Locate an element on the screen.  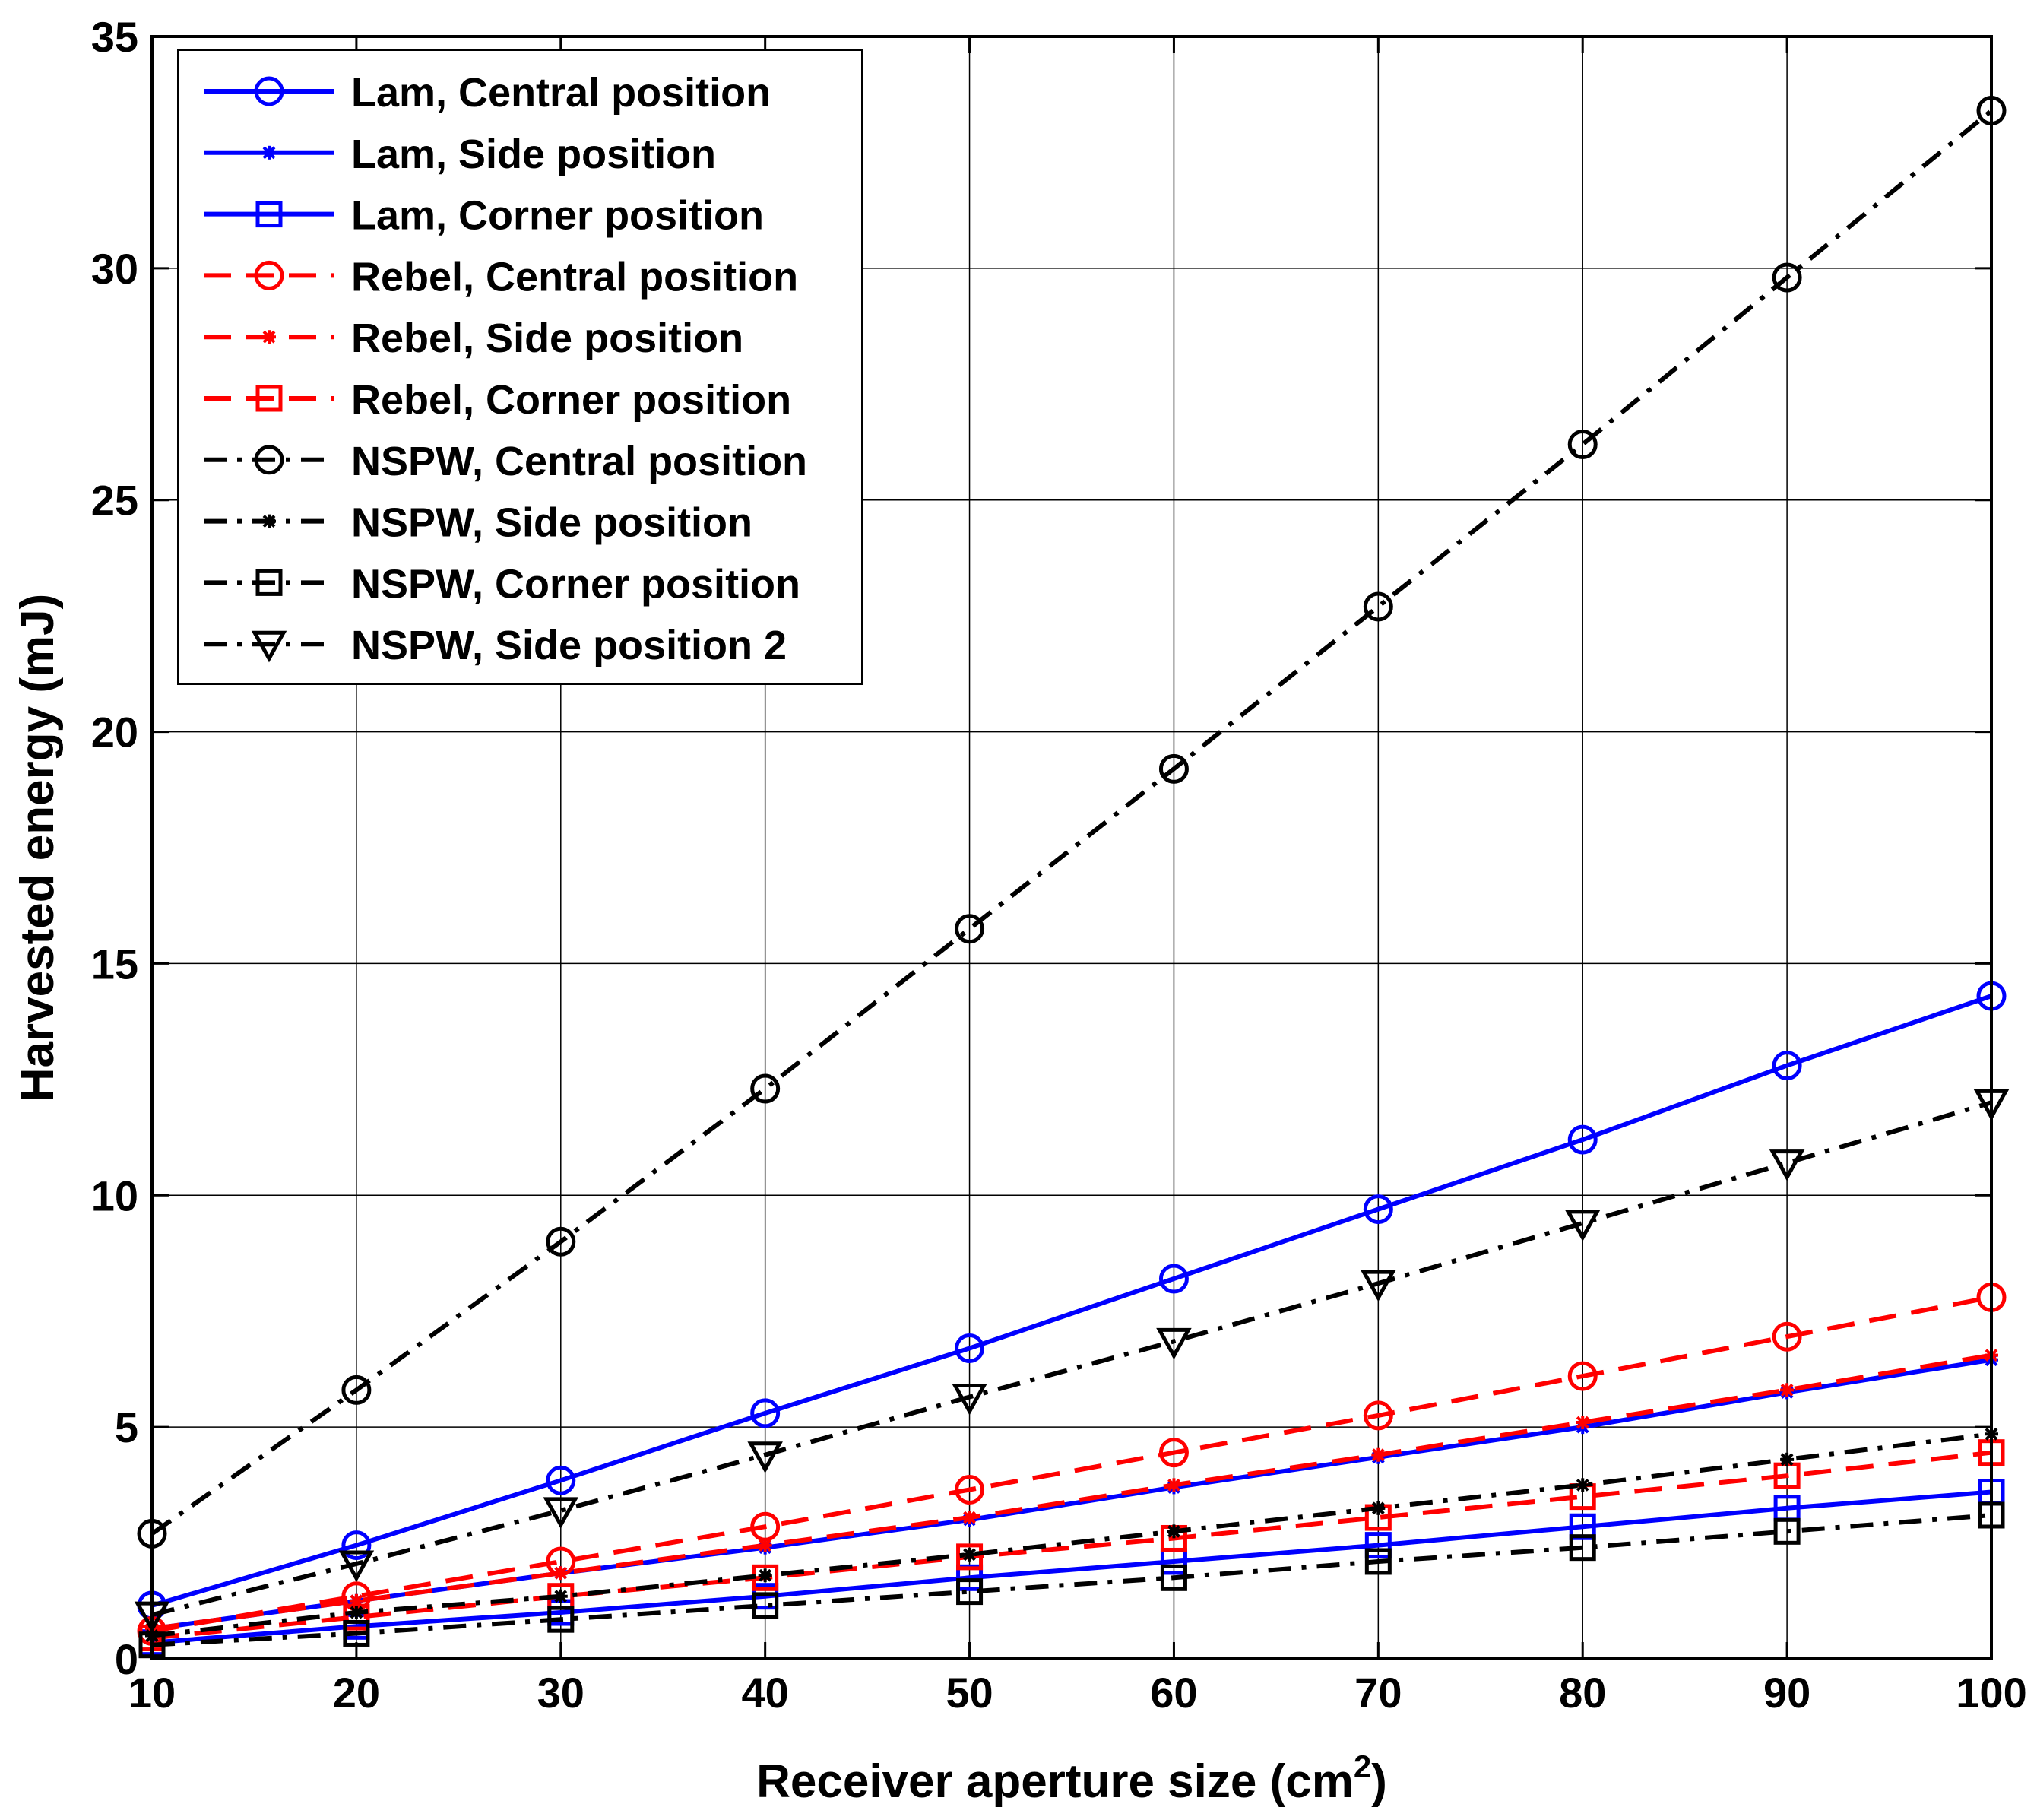
legend-label: NSPW, Side position 2 is located at coordinates (569, 645).